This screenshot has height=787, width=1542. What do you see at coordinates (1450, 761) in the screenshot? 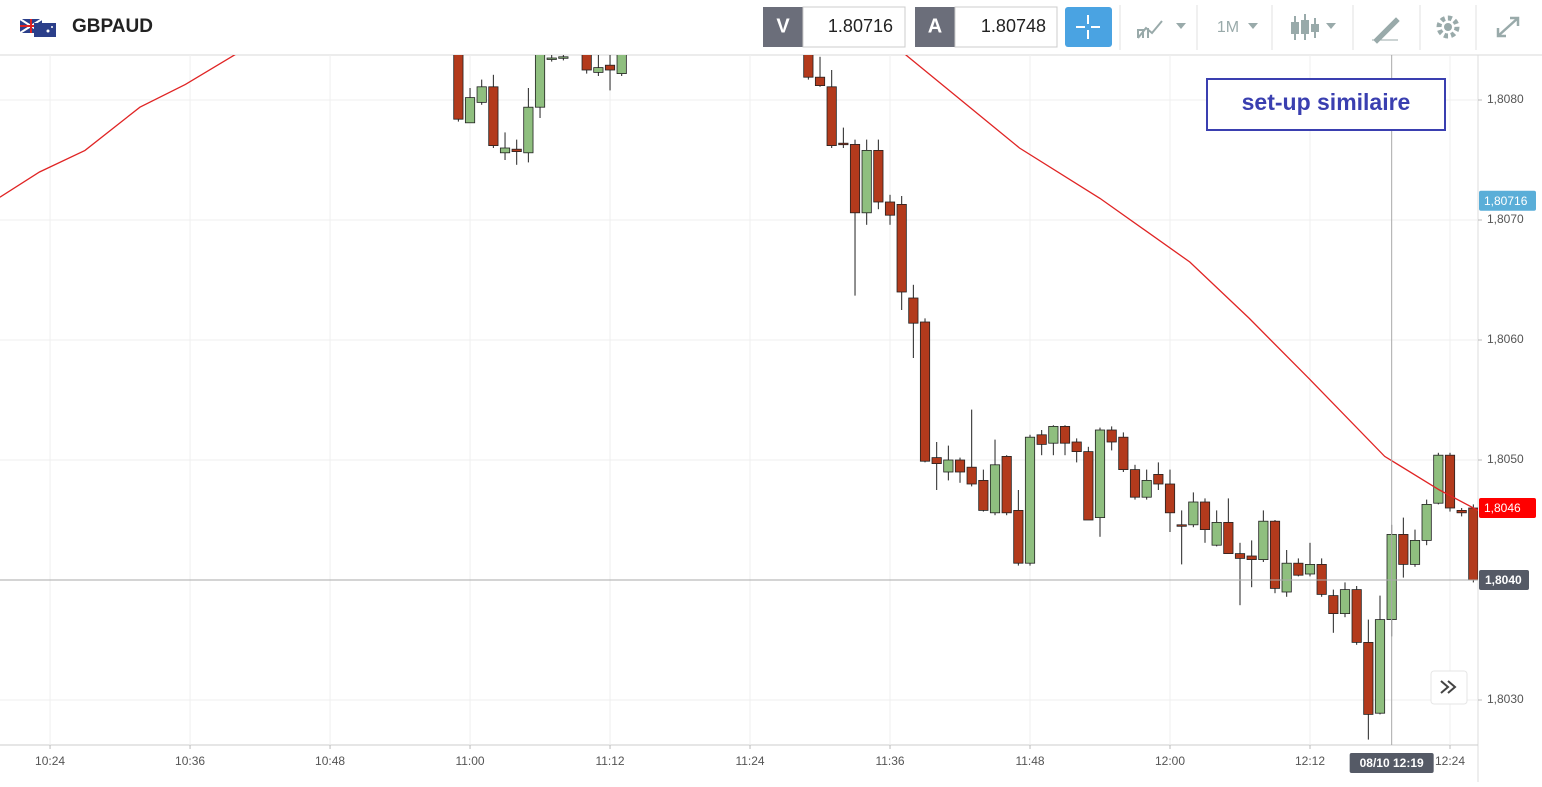
I see `x-tick-label: 12:24` at bounding box center [1450, 761].